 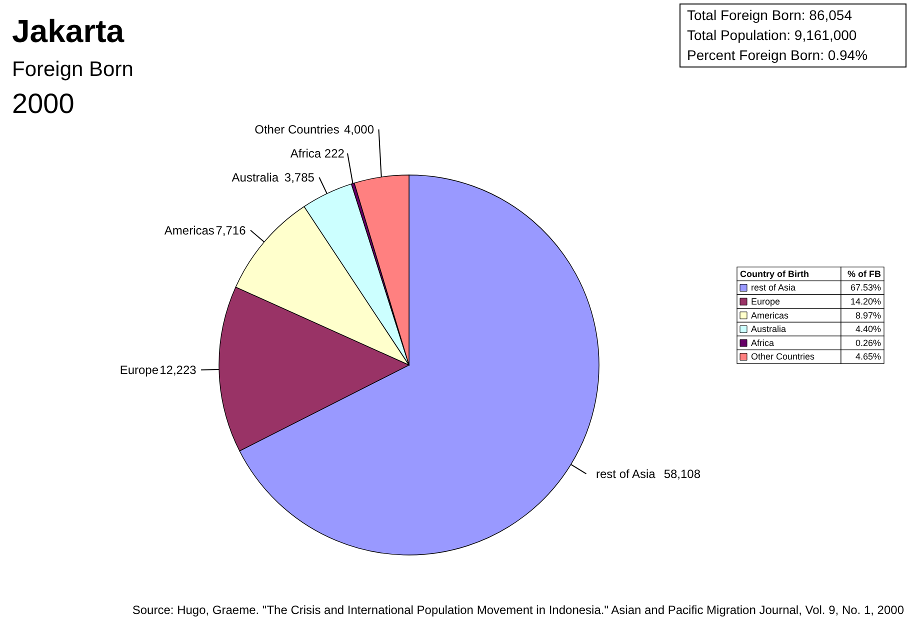 What do you see at coordinates (773, 287) in the screenshot?
I see `legend-label: rest of Asia` at bounding box center [773, 287].